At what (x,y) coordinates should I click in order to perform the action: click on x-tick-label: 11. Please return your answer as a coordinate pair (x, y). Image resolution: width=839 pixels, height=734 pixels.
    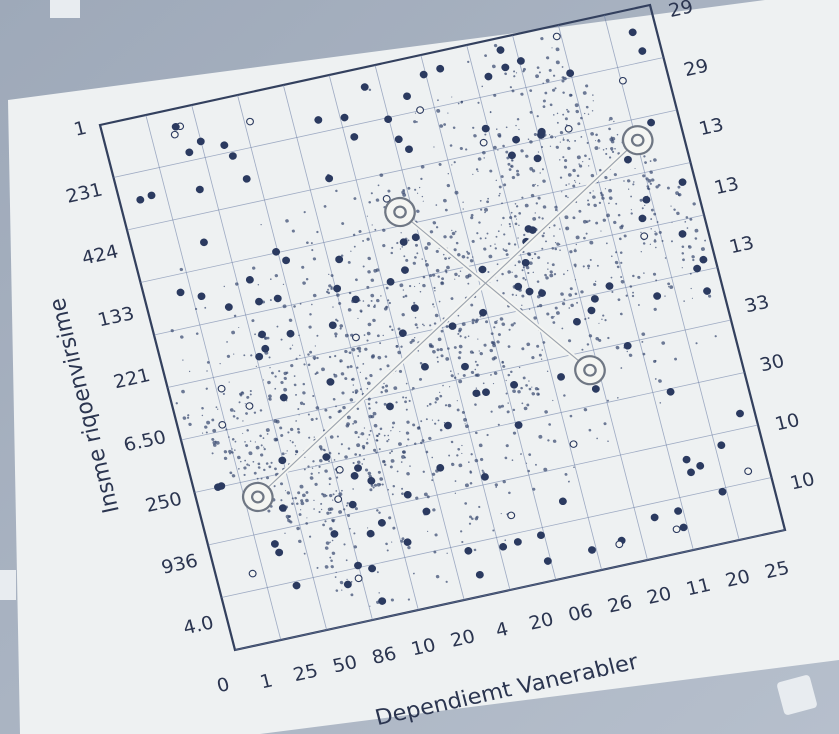
    Looking at the image, I should click on (698, 587).